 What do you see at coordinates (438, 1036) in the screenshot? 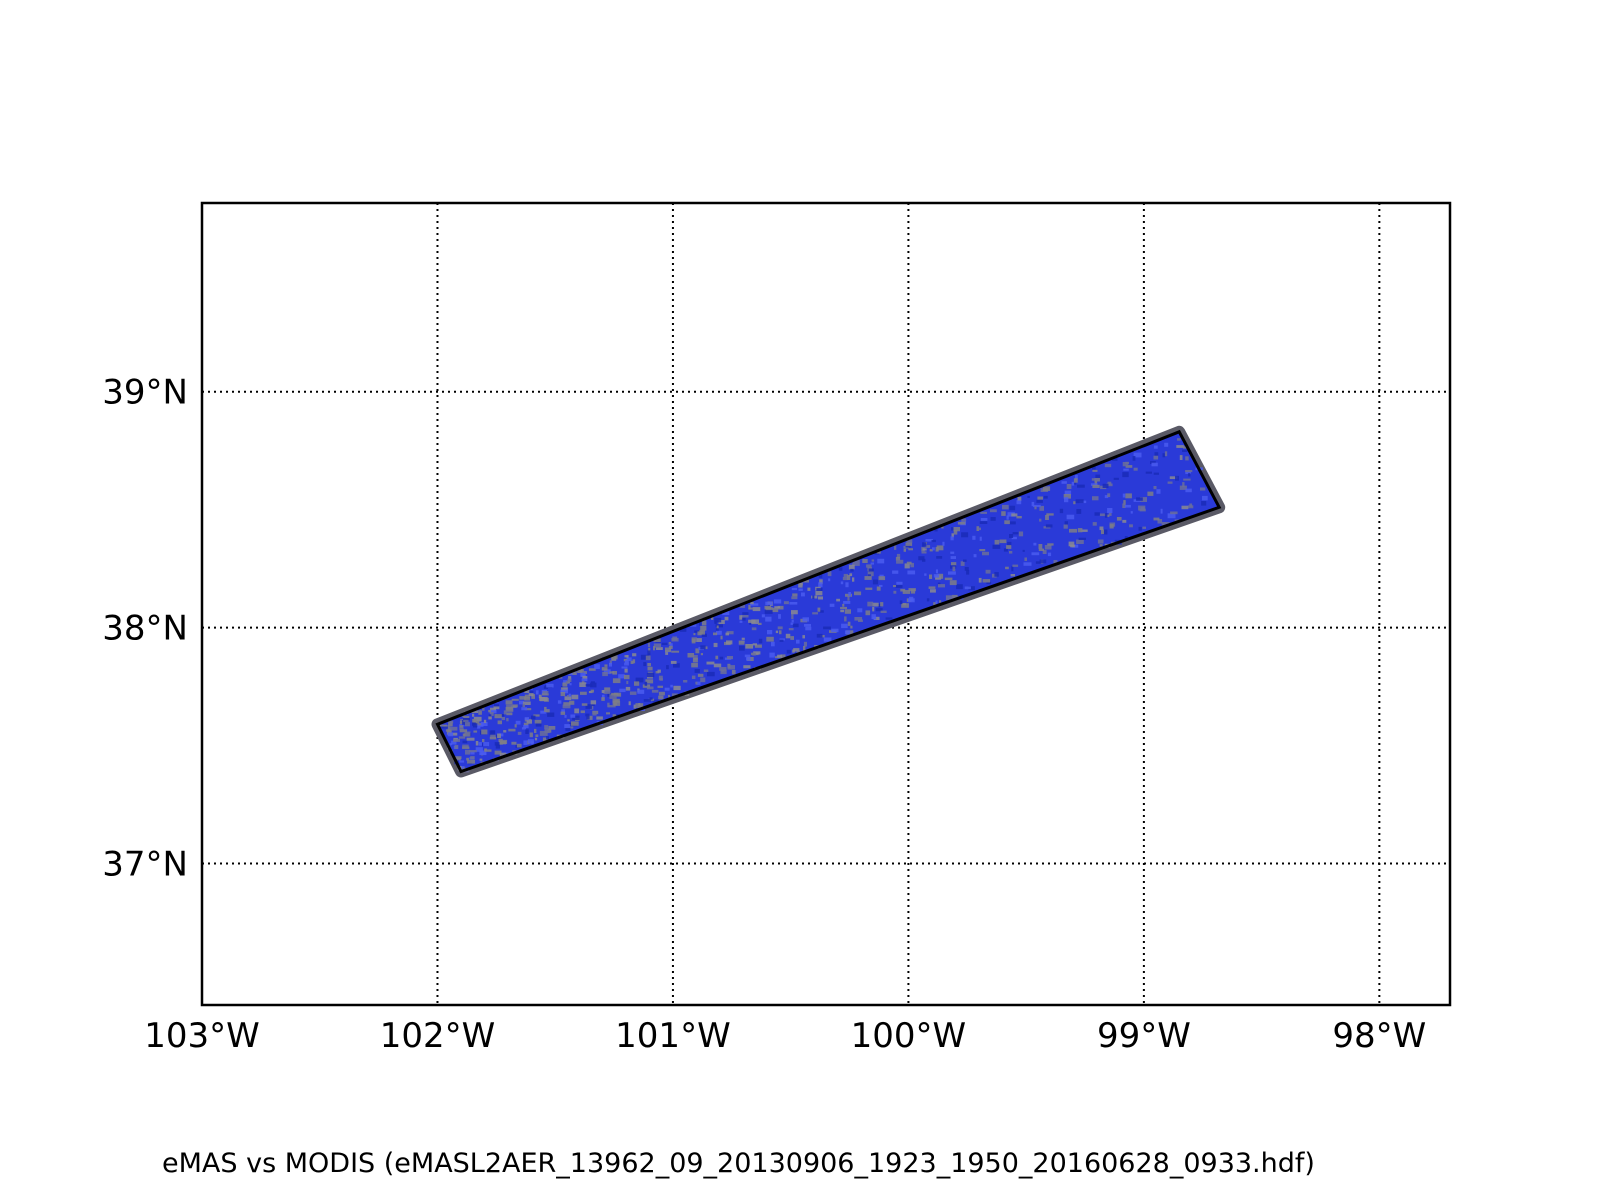
I see `lon-tick-label: 102°W` at bounding box center [438, 1036].